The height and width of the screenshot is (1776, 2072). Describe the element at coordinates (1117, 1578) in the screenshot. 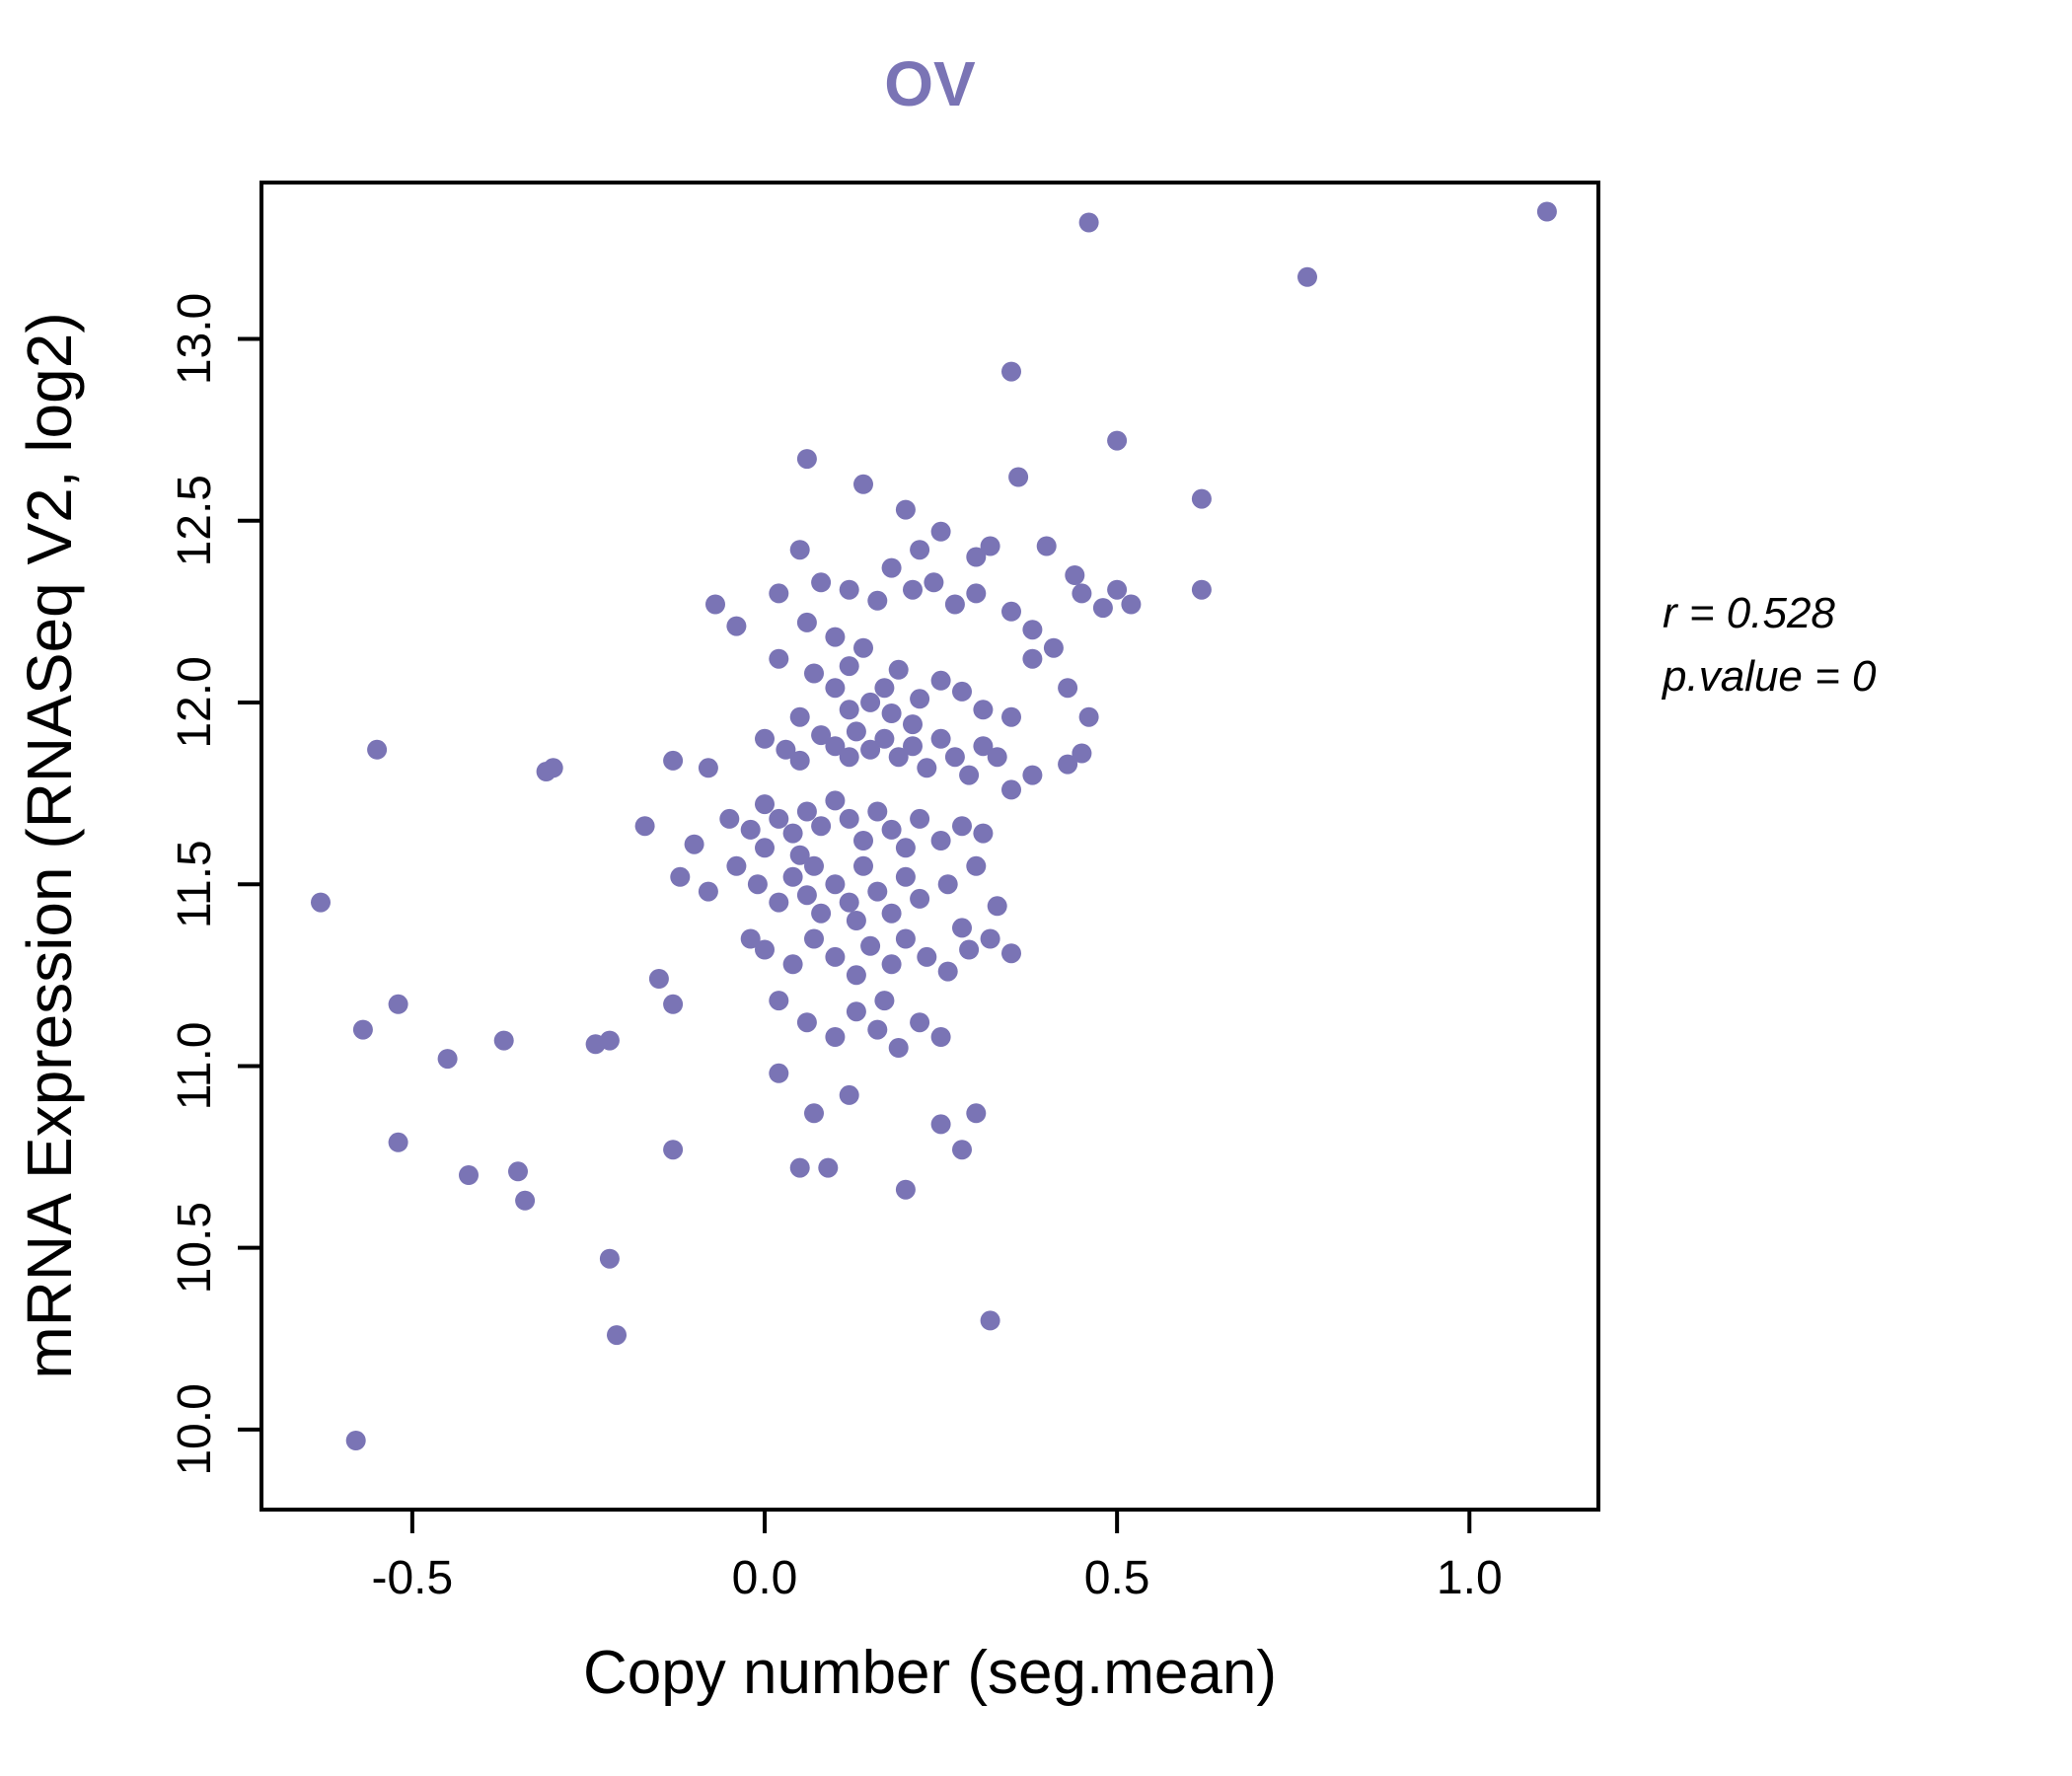

I see `x-tick-label: 0.5` at that location.